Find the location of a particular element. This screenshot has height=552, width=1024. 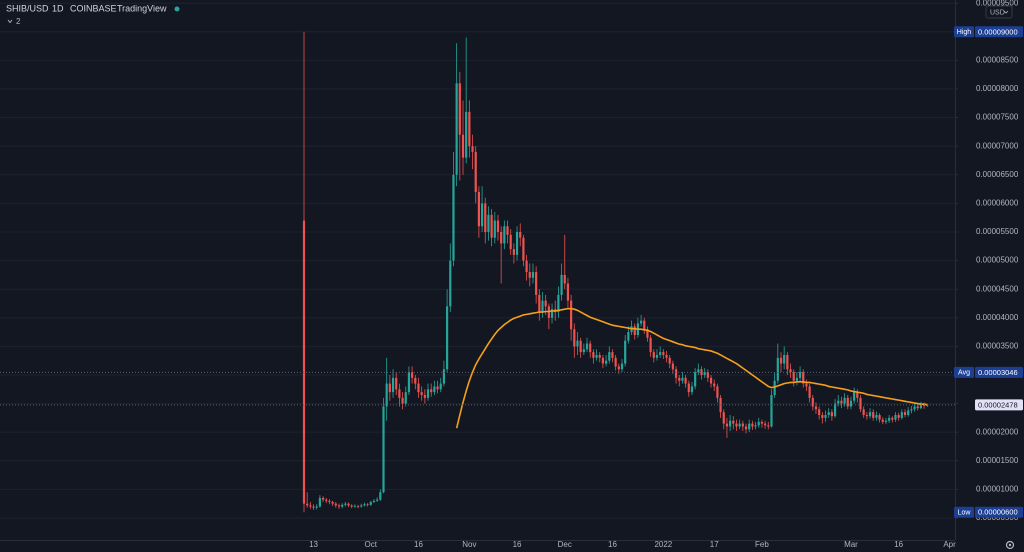

currency-button: USD is located at coordinates (999, 12).